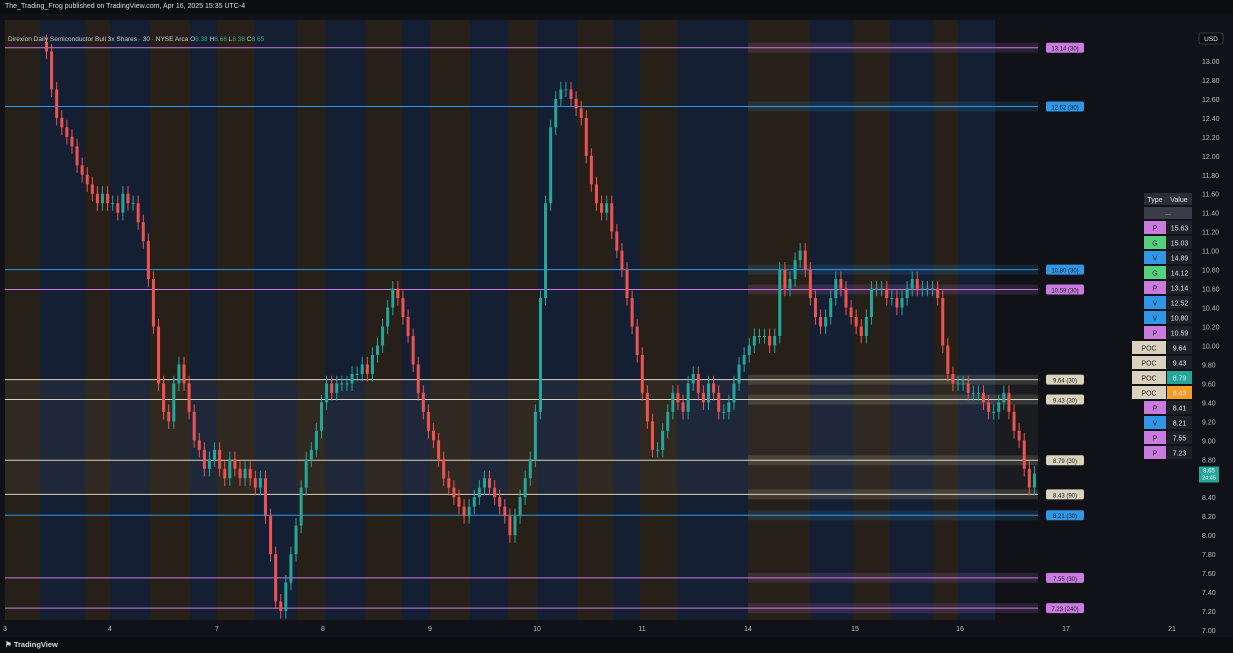 The height and width of the screenshot is (653, 1233). What do you see at coordinates (1209, 422) in the screenshot?
I see `y-tick-label: 9.20` at bounding box center [1209, 422].